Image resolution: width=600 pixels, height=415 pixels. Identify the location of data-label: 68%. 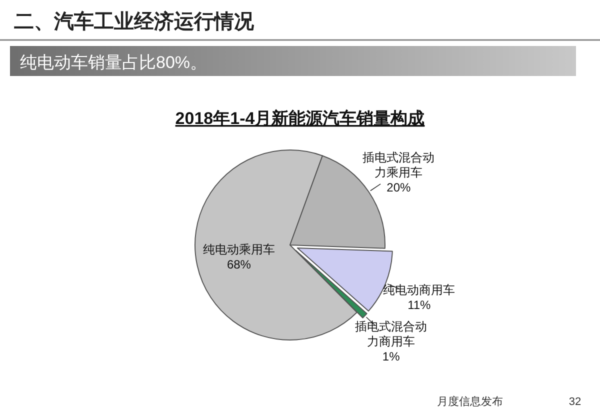
(239, 265).